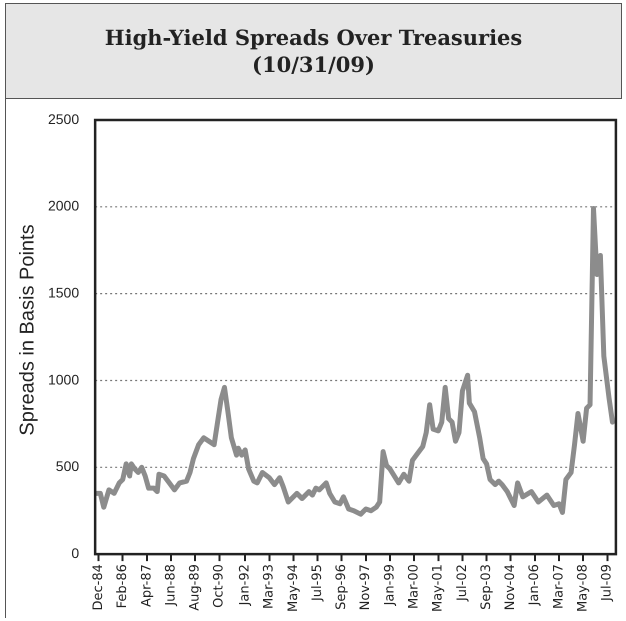  Describe the element at coordinates (146, 586) in the screenshot. I see `x-tick-label: Apr-87` at that location.